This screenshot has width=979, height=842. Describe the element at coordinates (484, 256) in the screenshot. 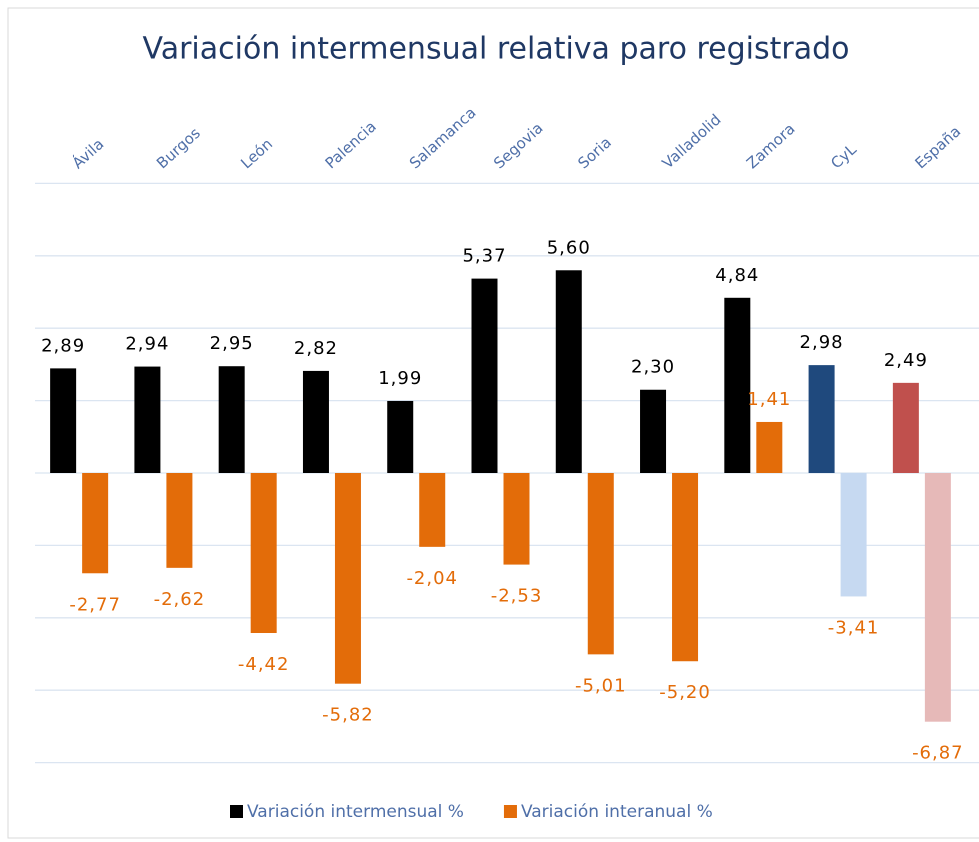

I see `value-label: 5,37` at that location.